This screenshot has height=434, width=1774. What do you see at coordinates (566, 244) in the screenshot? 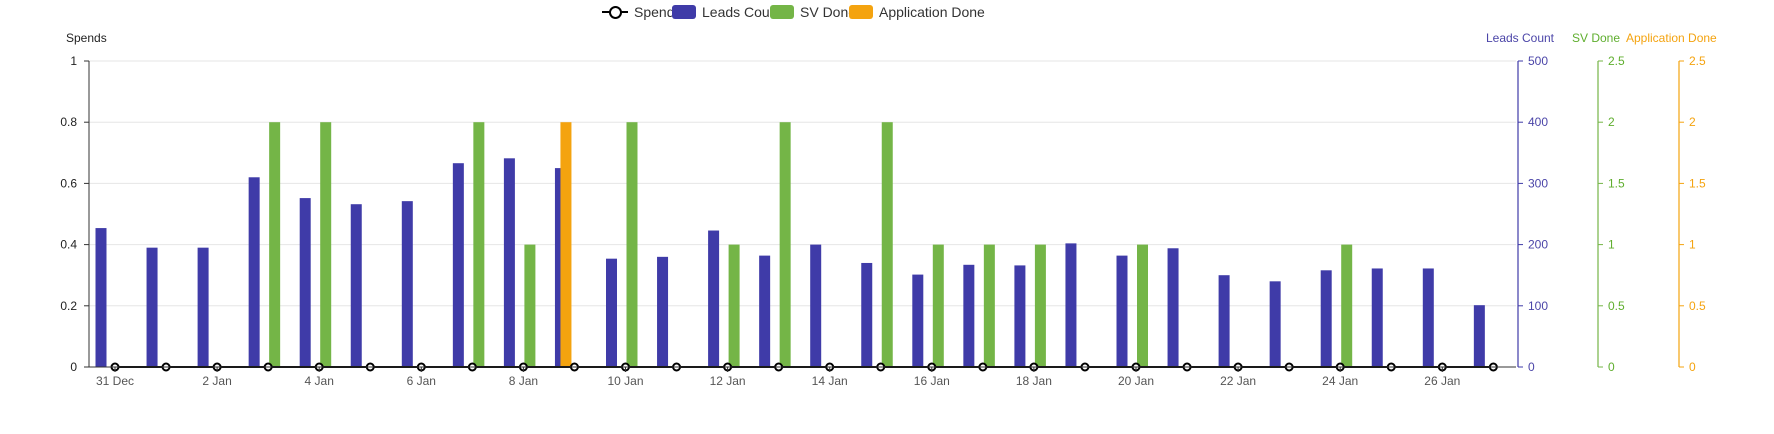
I see `application-done-bar` at bounding box center [566, 244].